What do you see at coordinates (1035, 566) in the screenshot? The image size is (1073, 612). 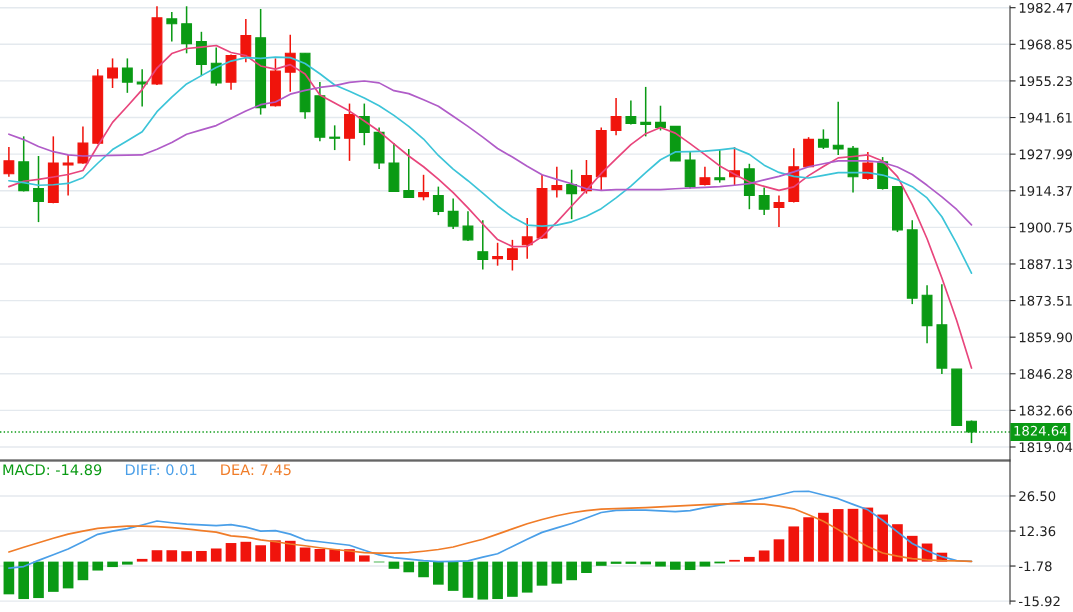 I see `y-tick-label: -1.78` at bounding box center [1035, 566].